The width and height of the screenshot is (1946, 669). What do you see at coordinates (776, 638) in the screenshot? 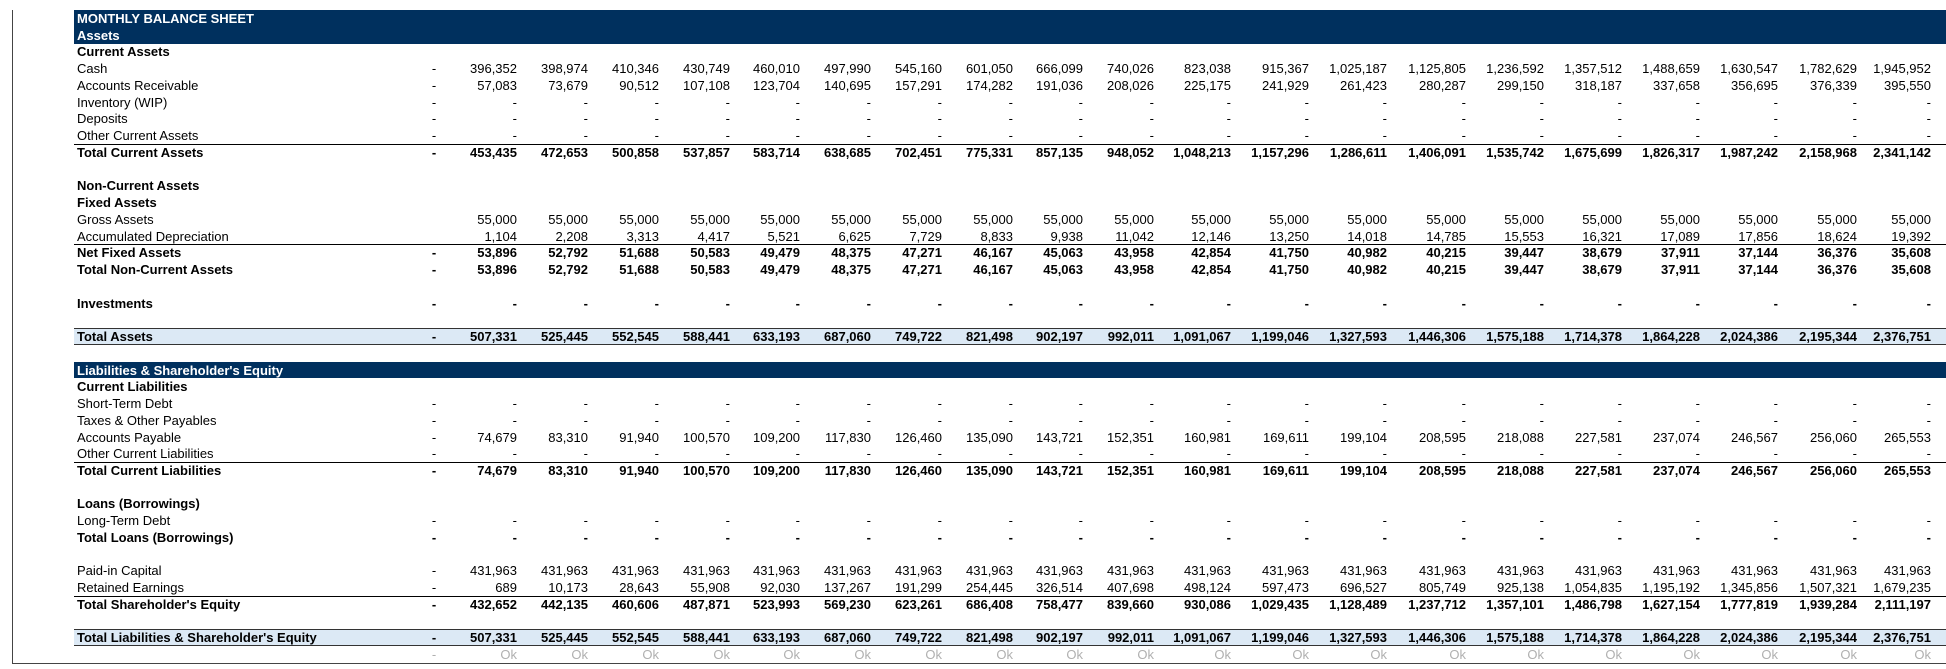
I see `cell: 633,193` at bounding box center [776, 638].